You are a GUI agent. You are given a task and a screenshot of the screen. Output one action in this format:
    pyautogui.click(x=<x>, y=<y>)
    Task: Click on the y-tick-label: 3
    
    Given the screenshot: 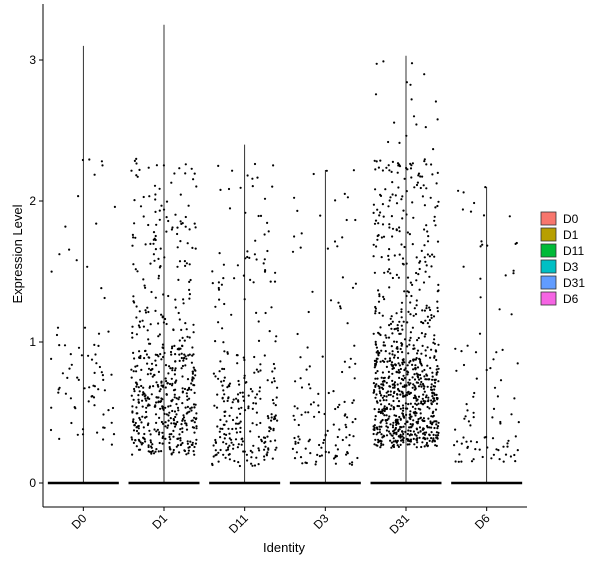 What is the action you would take?
    pyautogui.click(x=32, y=60)
    